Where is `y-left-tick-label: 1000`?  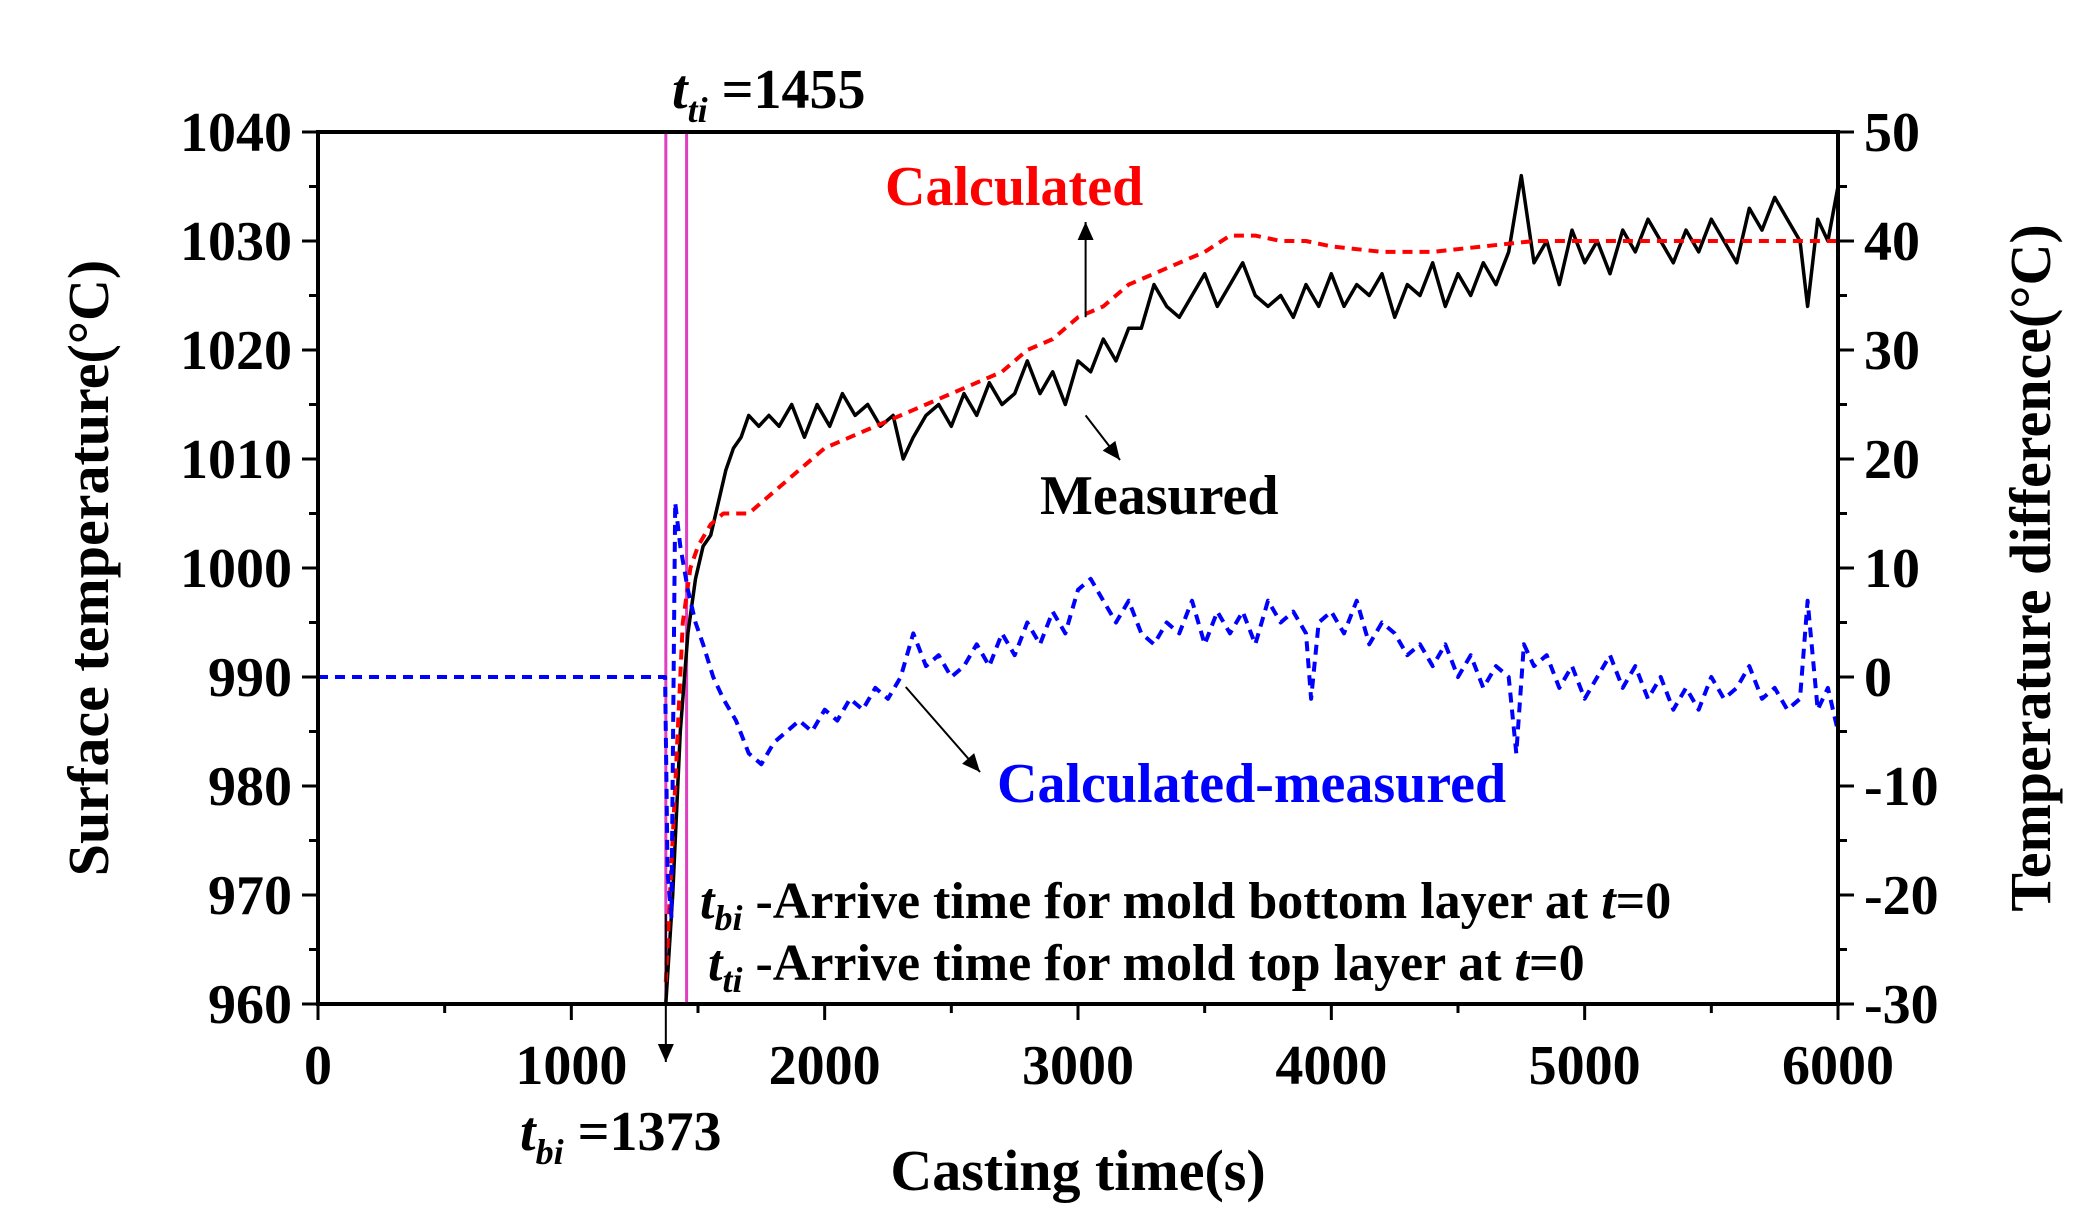
y-left-tick-label: 1000 is located at coordinates (236, 569).